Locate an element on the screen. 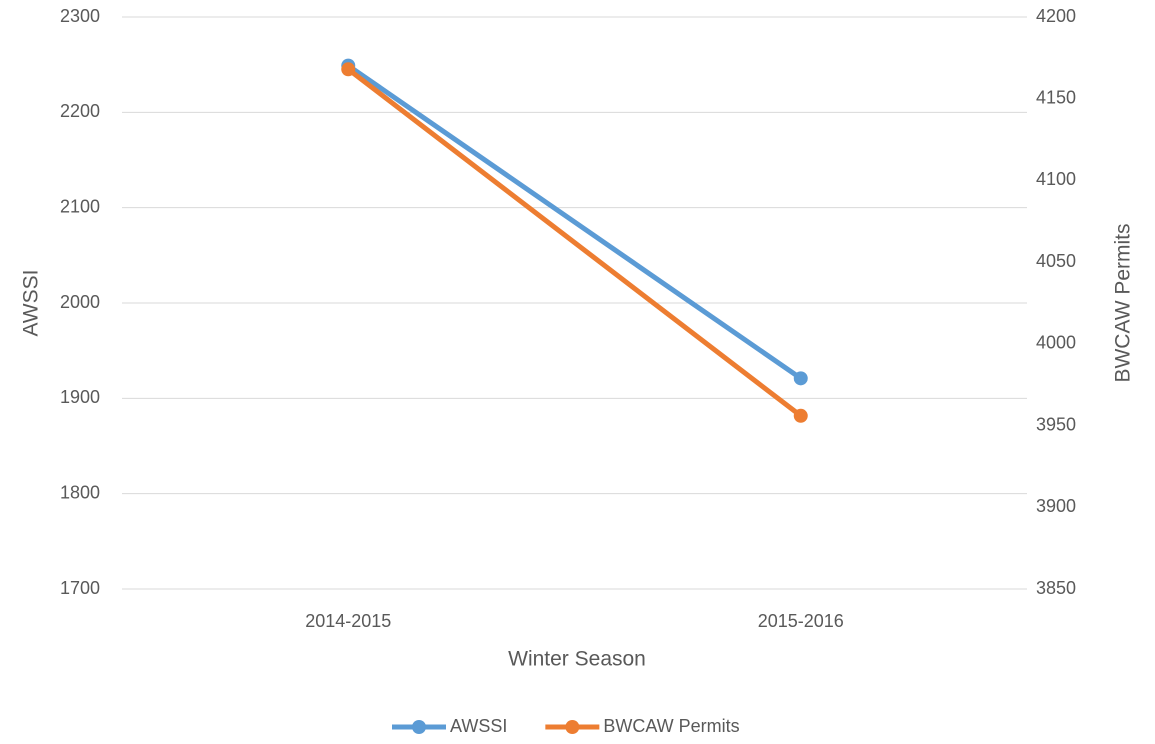  y-tick-label: 1800 is located at coordinates (80, 492).